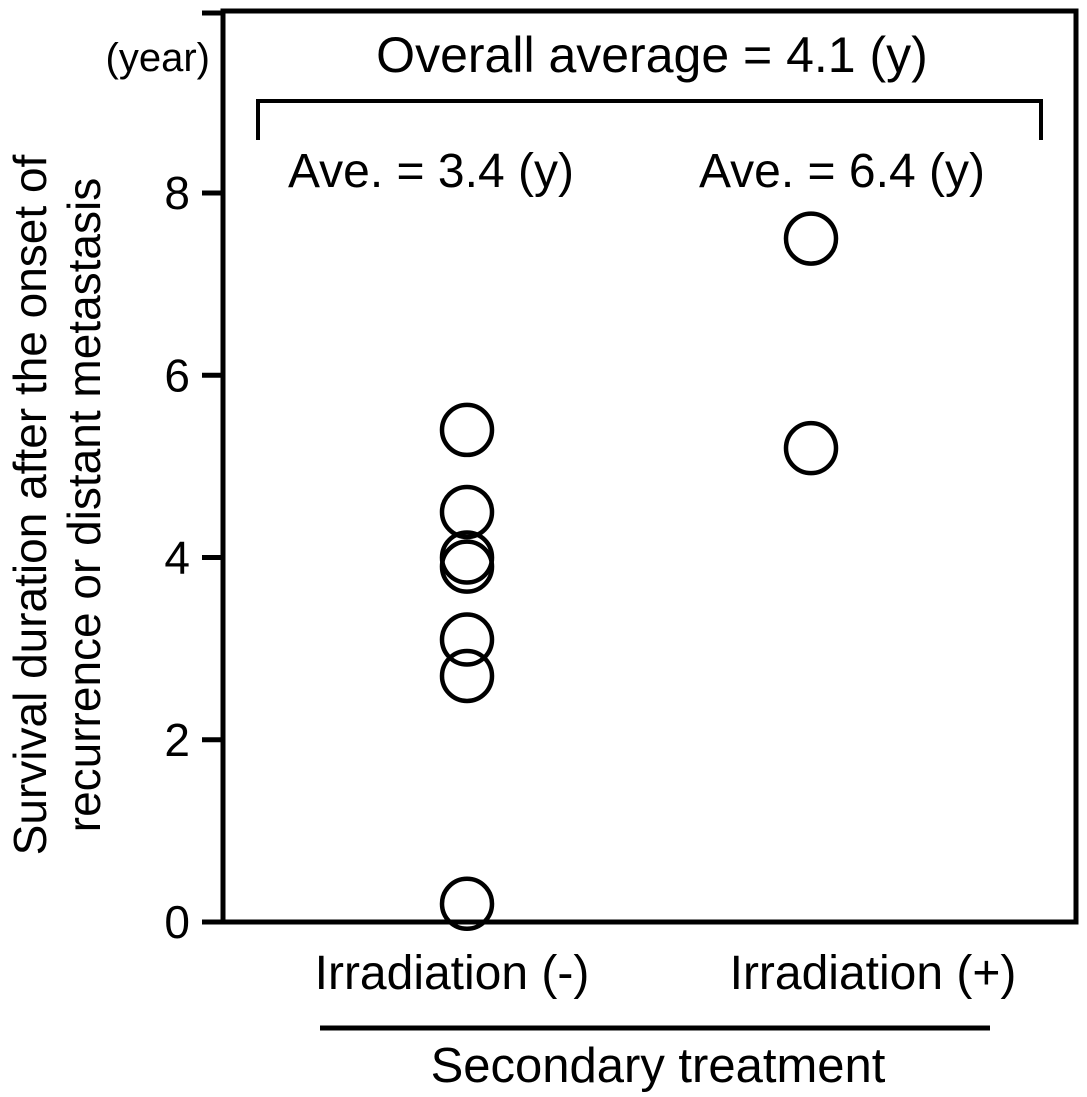  What do you see at coordinates (177, 922) in the screenshot?
I see `y-tick-label: 0` at bounding box center [177, 922].